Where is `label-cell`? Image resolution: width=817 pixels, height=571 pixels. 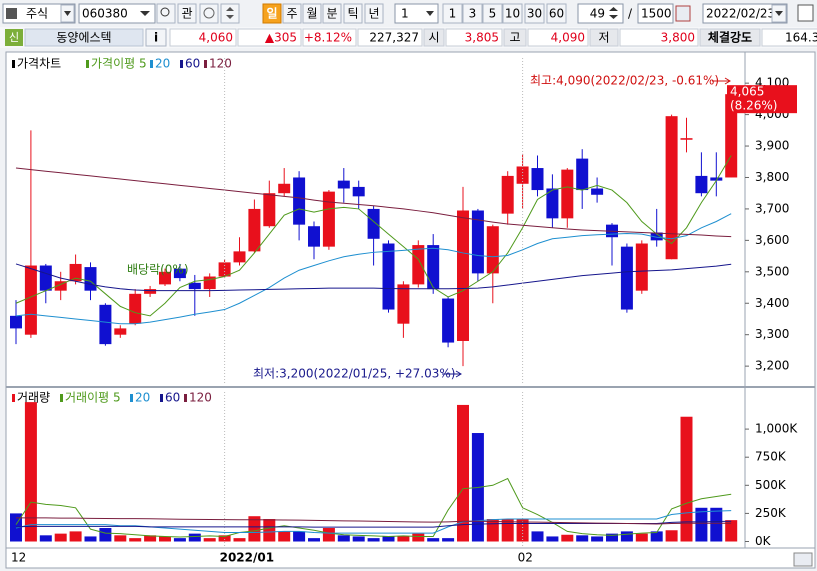 label-cell is located at coordinates (515, 37).